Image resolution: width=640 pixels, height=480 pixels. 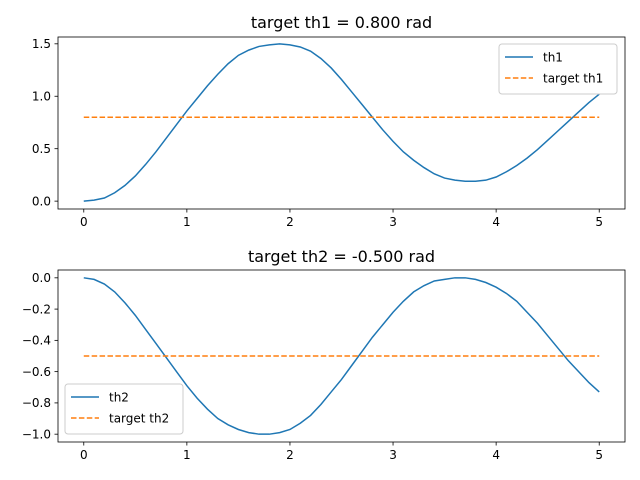 I want to click on x-axis-th1: 0 1 2 3 4 5, so click(x=341, y=219).